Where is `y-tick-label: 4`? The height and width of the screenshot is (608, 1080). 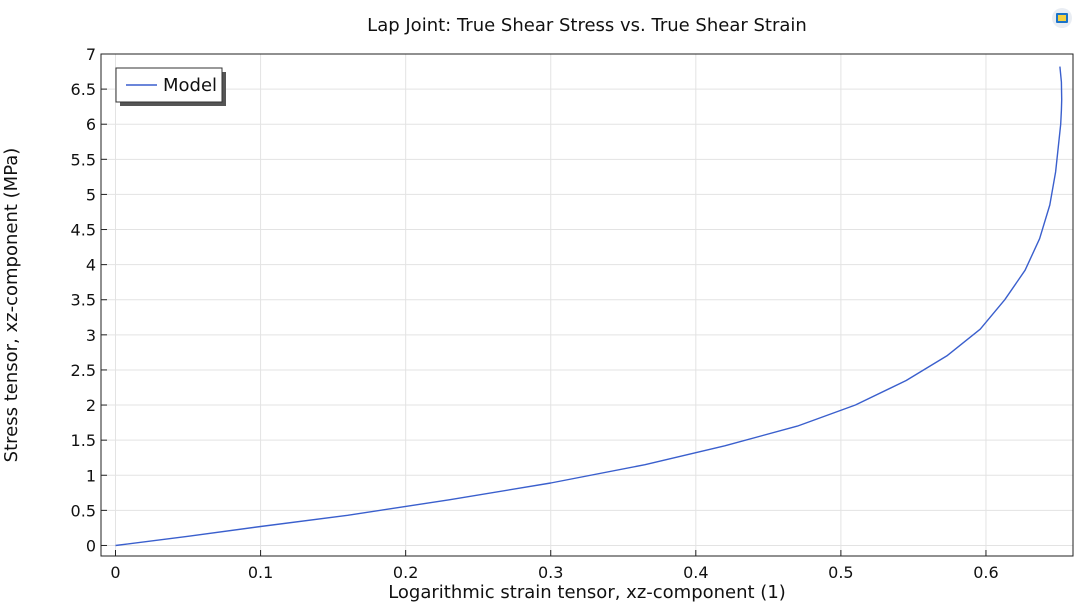
y-tick-label: 4 is located at coordinates (91, 265).